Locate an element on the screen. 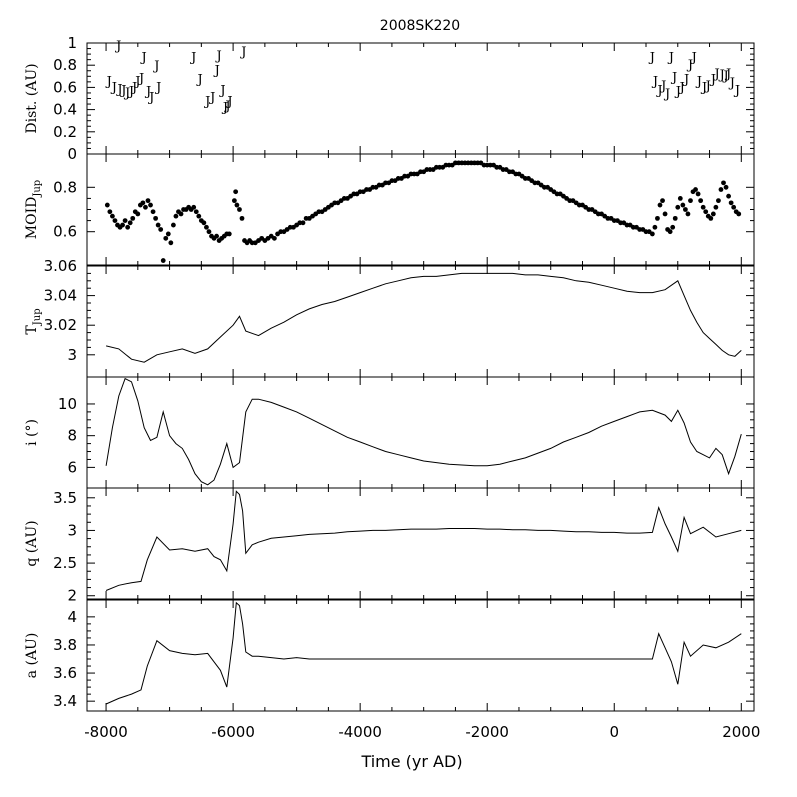 The height and width of the screenshot is (797, 797). y-axis-label-main: T is located at coordinates (32, 330).